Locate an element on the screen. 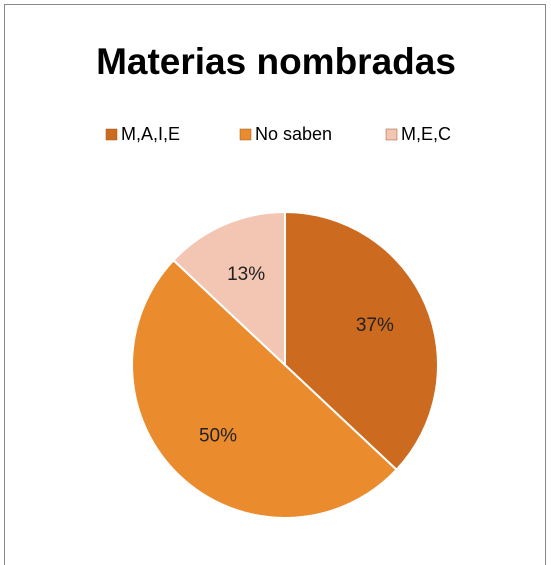  data-label: 50% is located at coordinates (218, 435).